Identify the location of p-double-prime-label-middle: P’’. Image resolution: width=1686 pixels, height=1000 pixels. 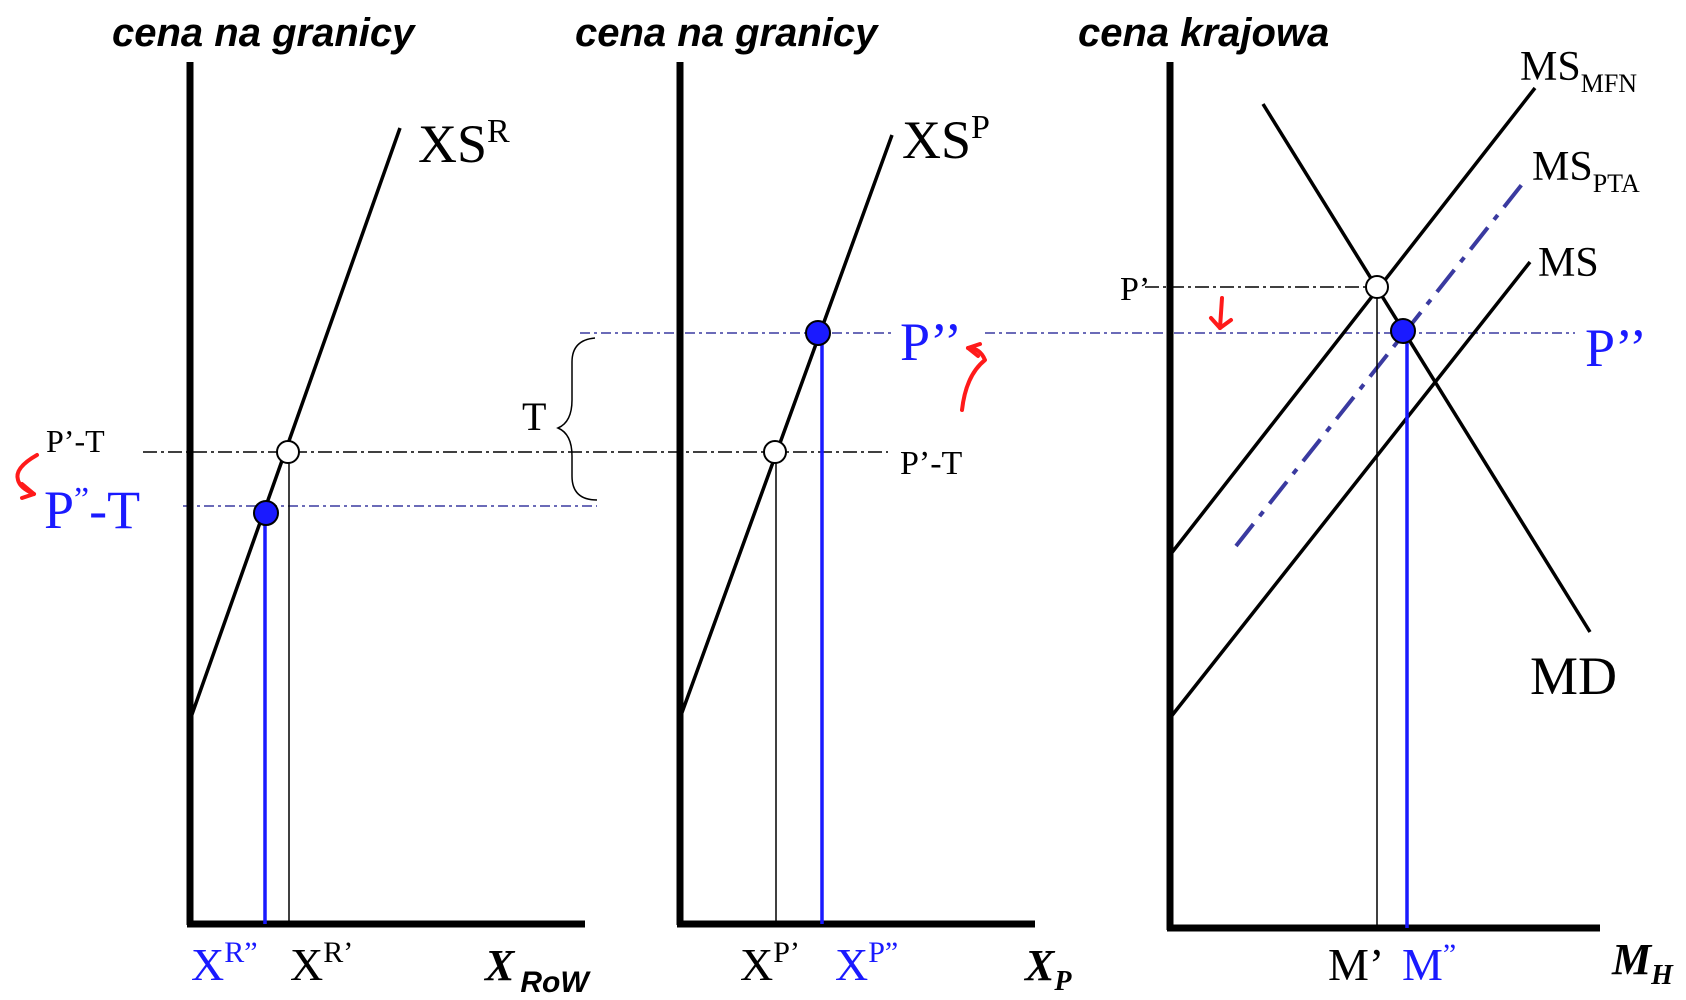
(931, 342).